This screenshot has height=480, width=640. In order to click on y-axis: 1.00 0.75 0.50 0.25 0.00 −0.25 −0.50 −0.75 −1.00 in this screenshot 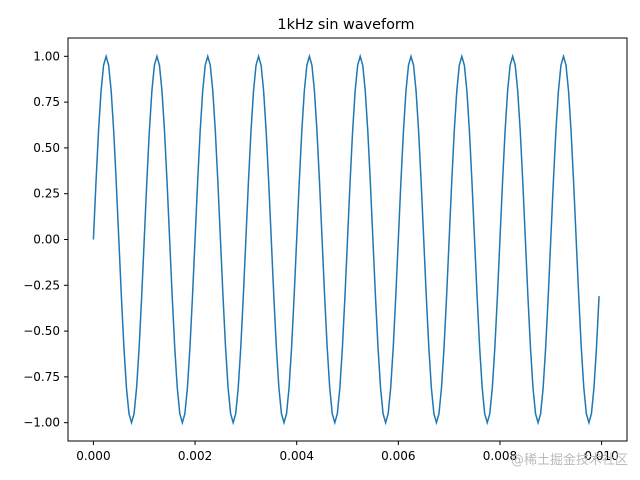, I will do `click(45, 239)`.